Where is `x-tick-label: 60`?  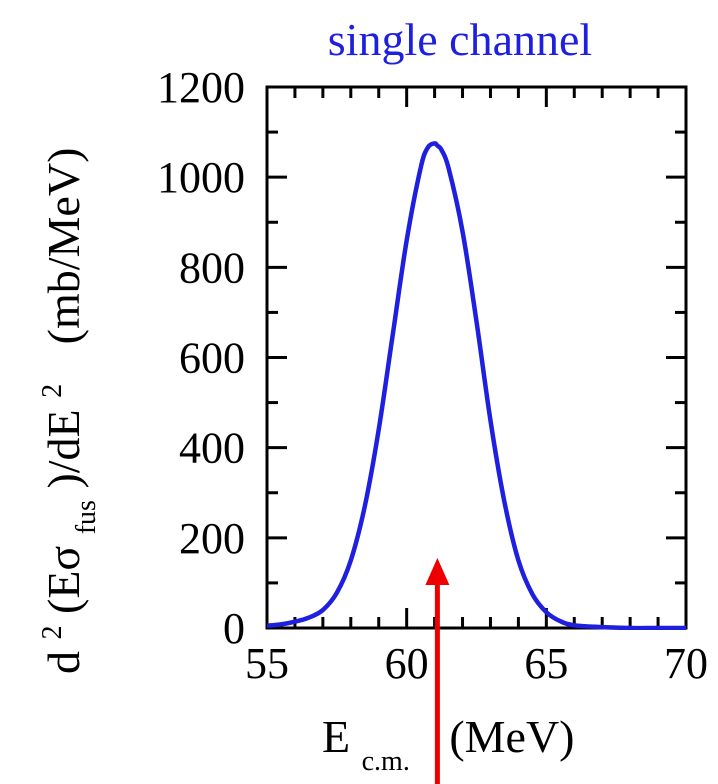 x-tick-label: 60 is located at coordinates (407, 663).